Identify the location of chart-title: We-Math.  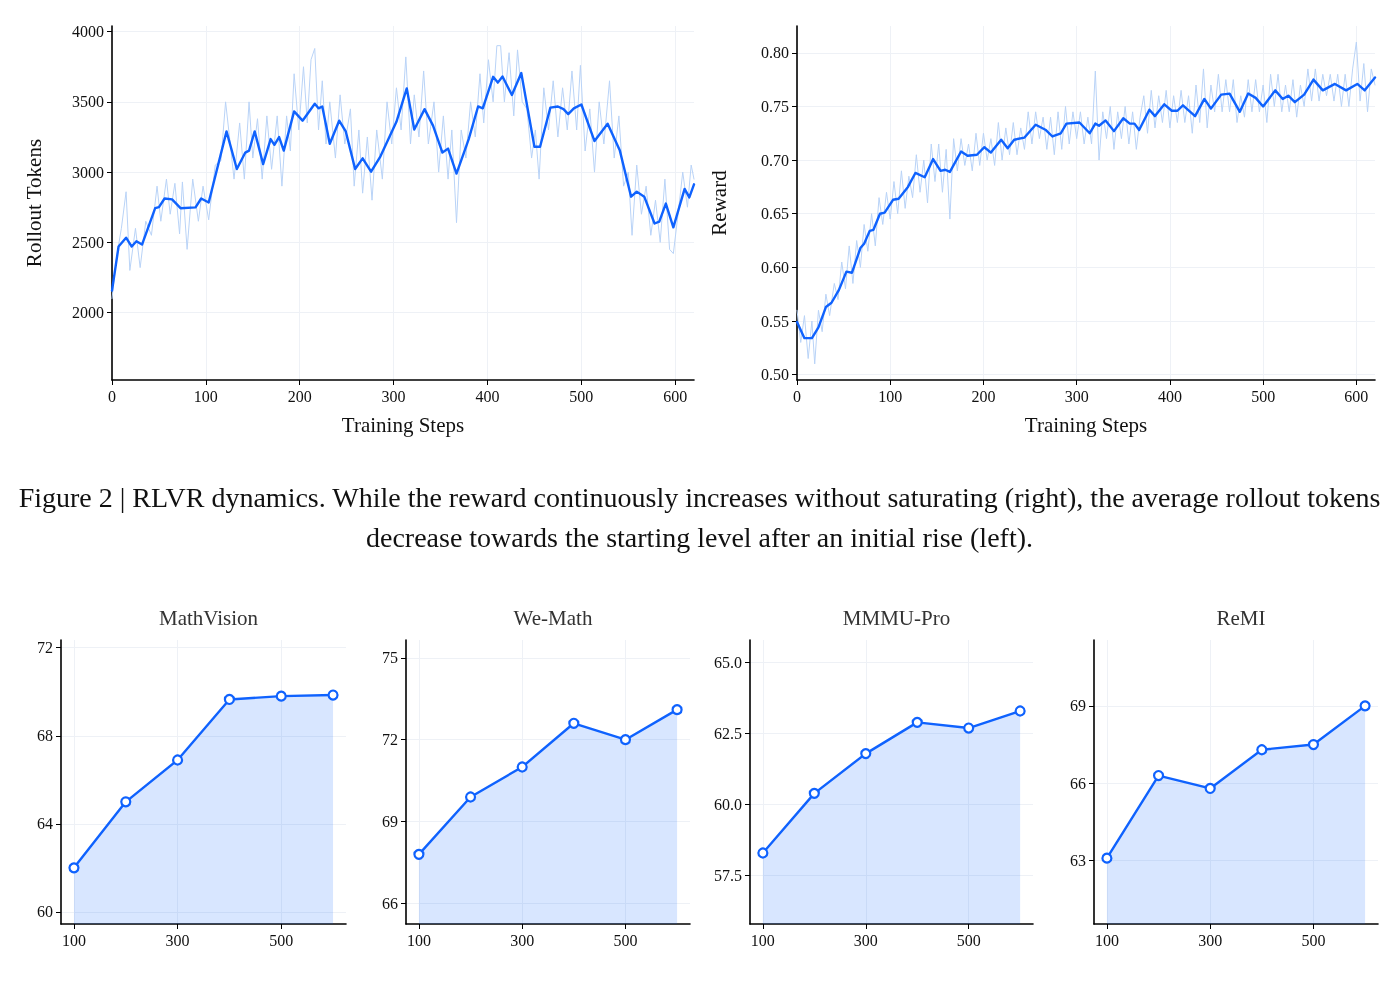
(553, 617).